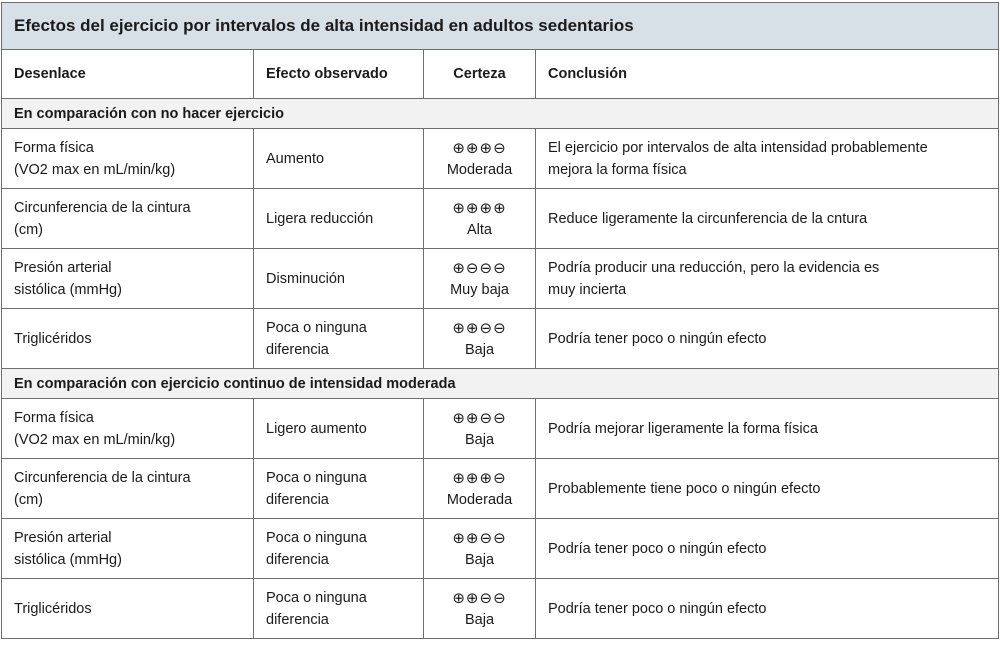  What do you see at coordinates (479, 267) in the screenshot?
I see `certainty-rating-icon: ⊕⊖⊖⊖` at bounding box center [479, 267].